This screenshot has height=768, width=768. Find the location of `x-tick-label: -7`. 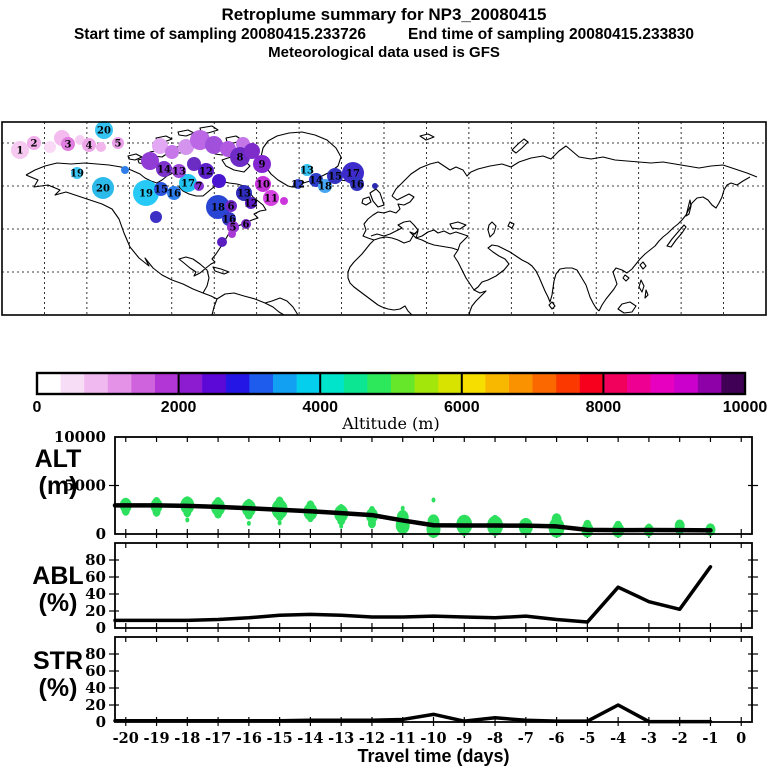

x-tick-label: -7 is located at coordinates (526, 738).